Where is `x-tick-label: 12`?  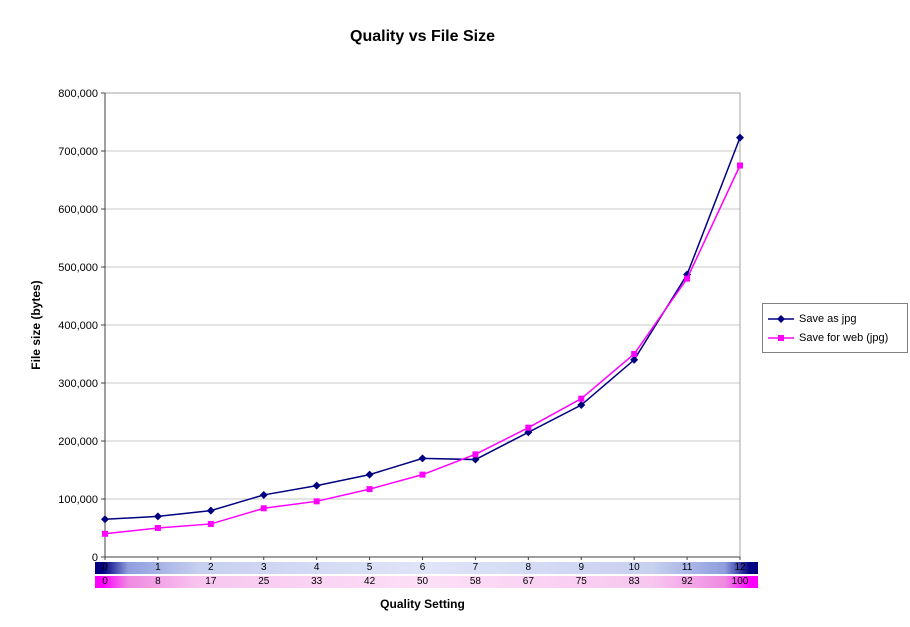 x-tick-label: 12 is located at coordinates (740, 567).